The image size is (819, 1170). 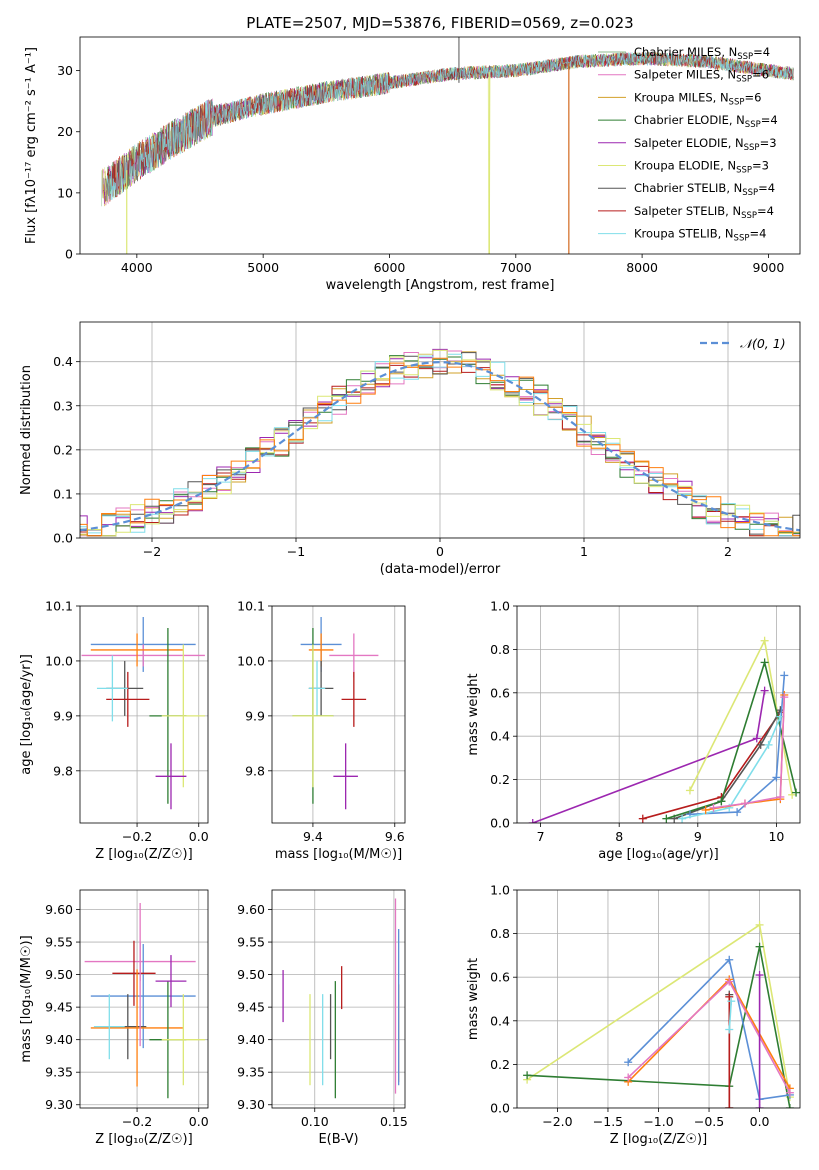 What do you see at coordinates (697, 98) in the screenshot?
I see `legend-entry: Kroupa MILES, NSSP=6` at bounding box center [697, 98].